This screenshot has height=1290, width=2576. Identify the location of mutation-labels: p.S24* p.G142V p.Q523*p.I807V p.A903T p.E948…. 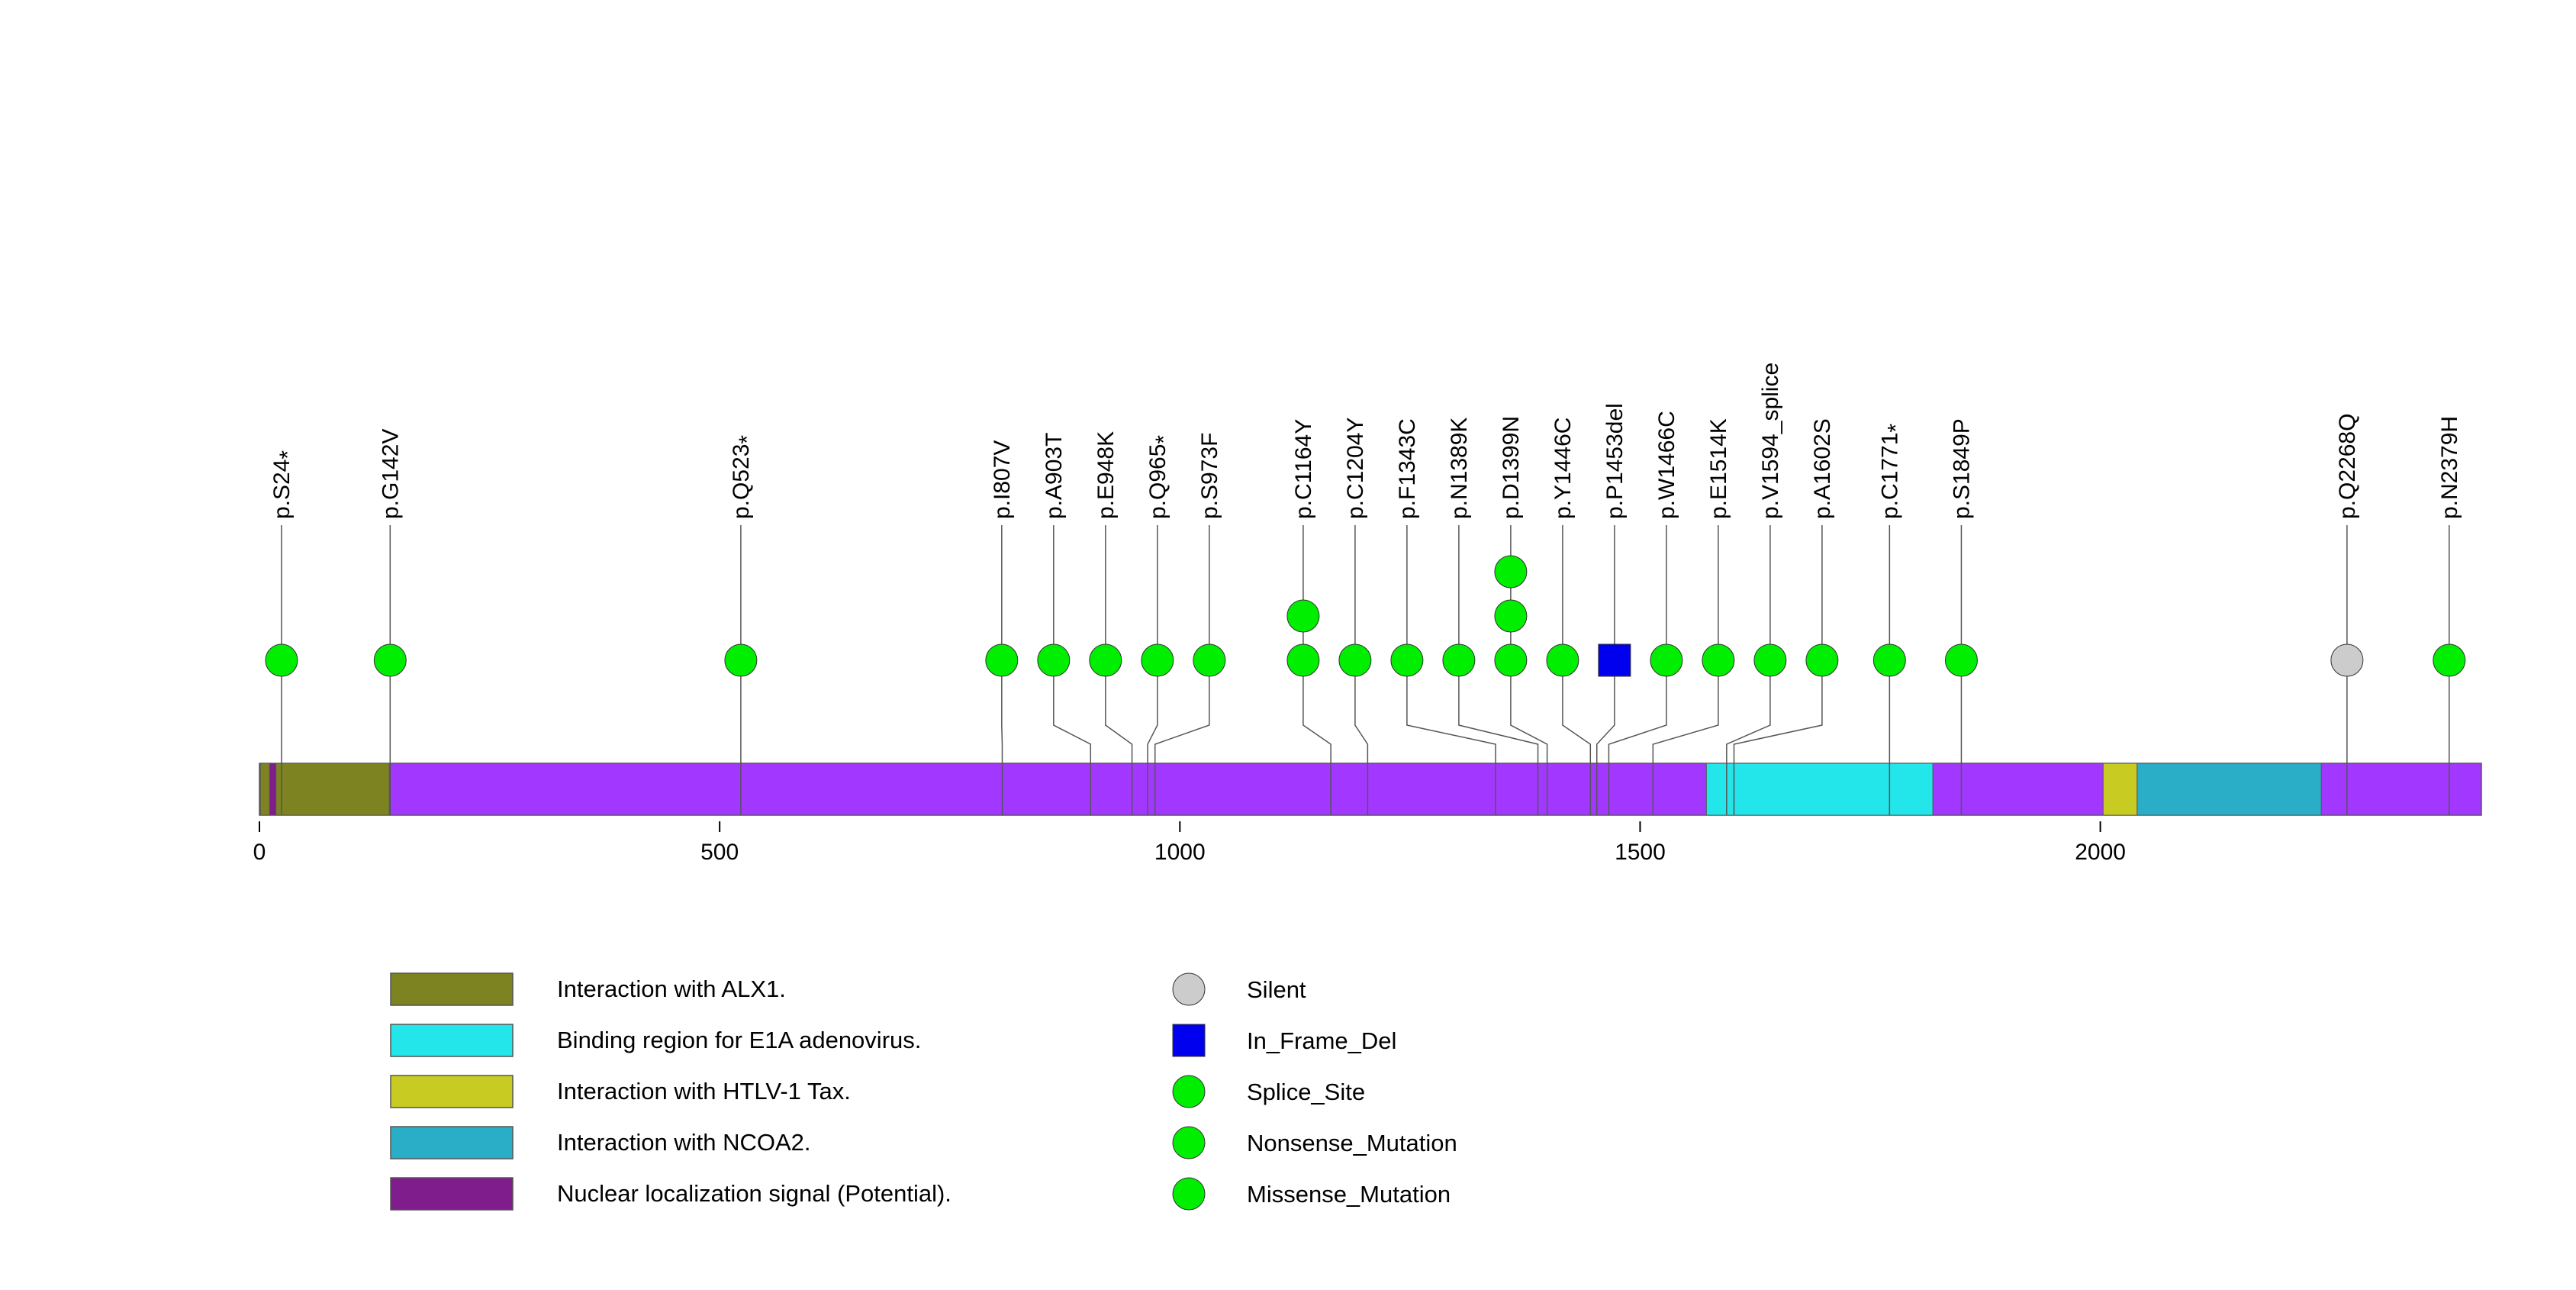
(1365, 441).